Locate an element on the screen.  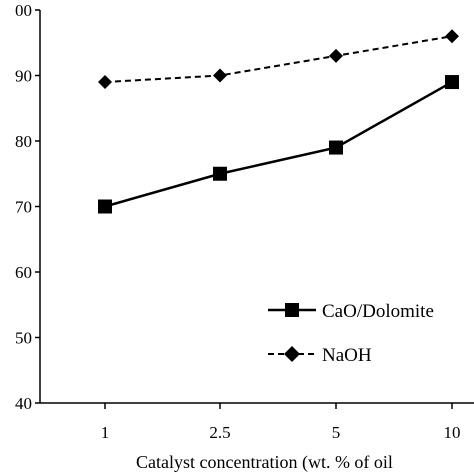
x-tick-label: 10 is located at coordinates (452, 432).